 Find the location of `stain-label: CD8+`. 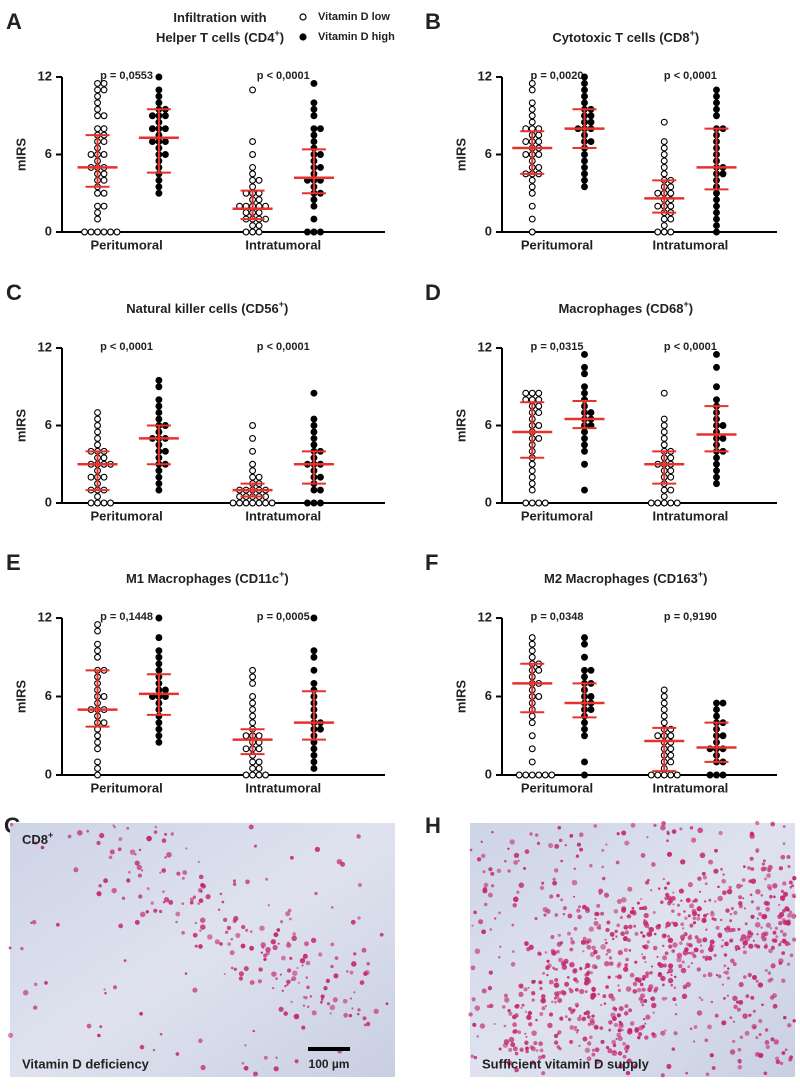

stain-label: CD8+ is located at coordinates (37, 838).